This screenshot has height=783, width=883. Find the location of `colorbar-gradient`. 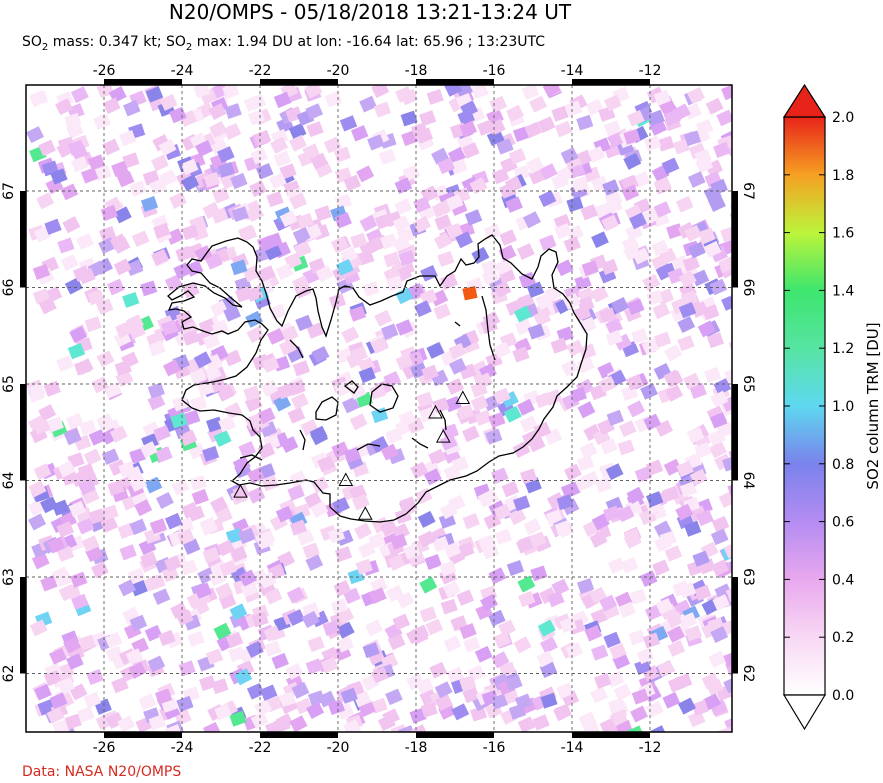

colorbar-gradient is located at coordinates (804, 406).